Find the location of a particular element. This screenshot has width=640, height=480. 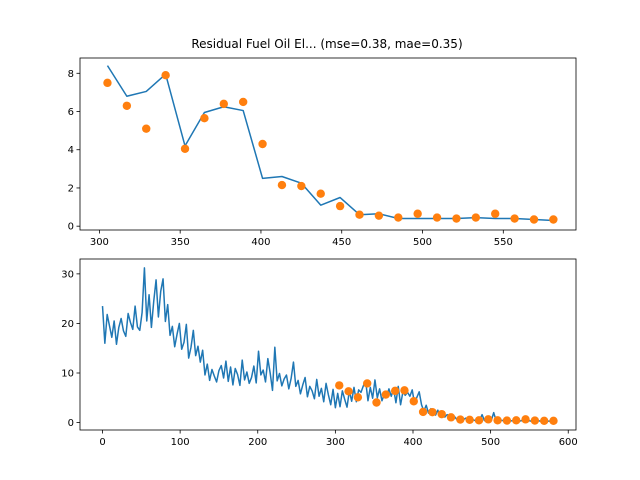

x-tick-label: 100 is located at coordinates (180, 442).